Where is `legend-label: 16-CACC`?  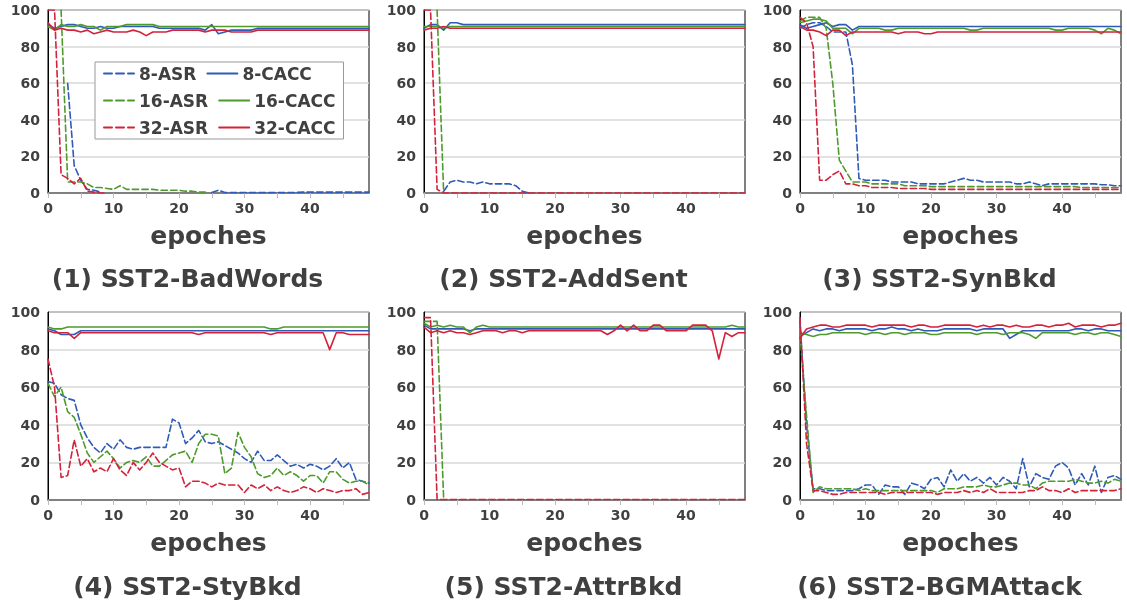
legend-label: 16-CACC is located at coordinates (295, 100).